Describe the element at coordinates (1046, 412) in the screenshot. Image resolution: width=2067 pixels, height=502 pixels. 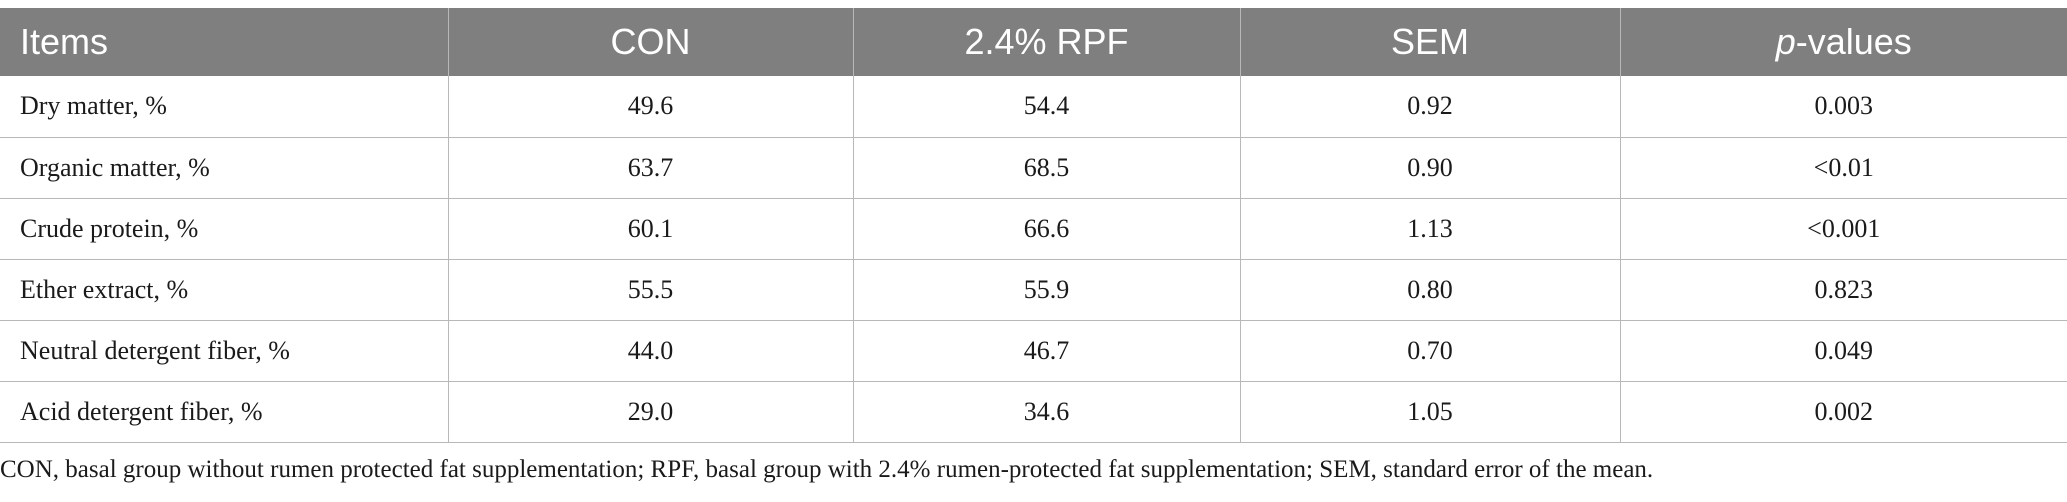
I see `cell-rpf: 34.6` at that location.